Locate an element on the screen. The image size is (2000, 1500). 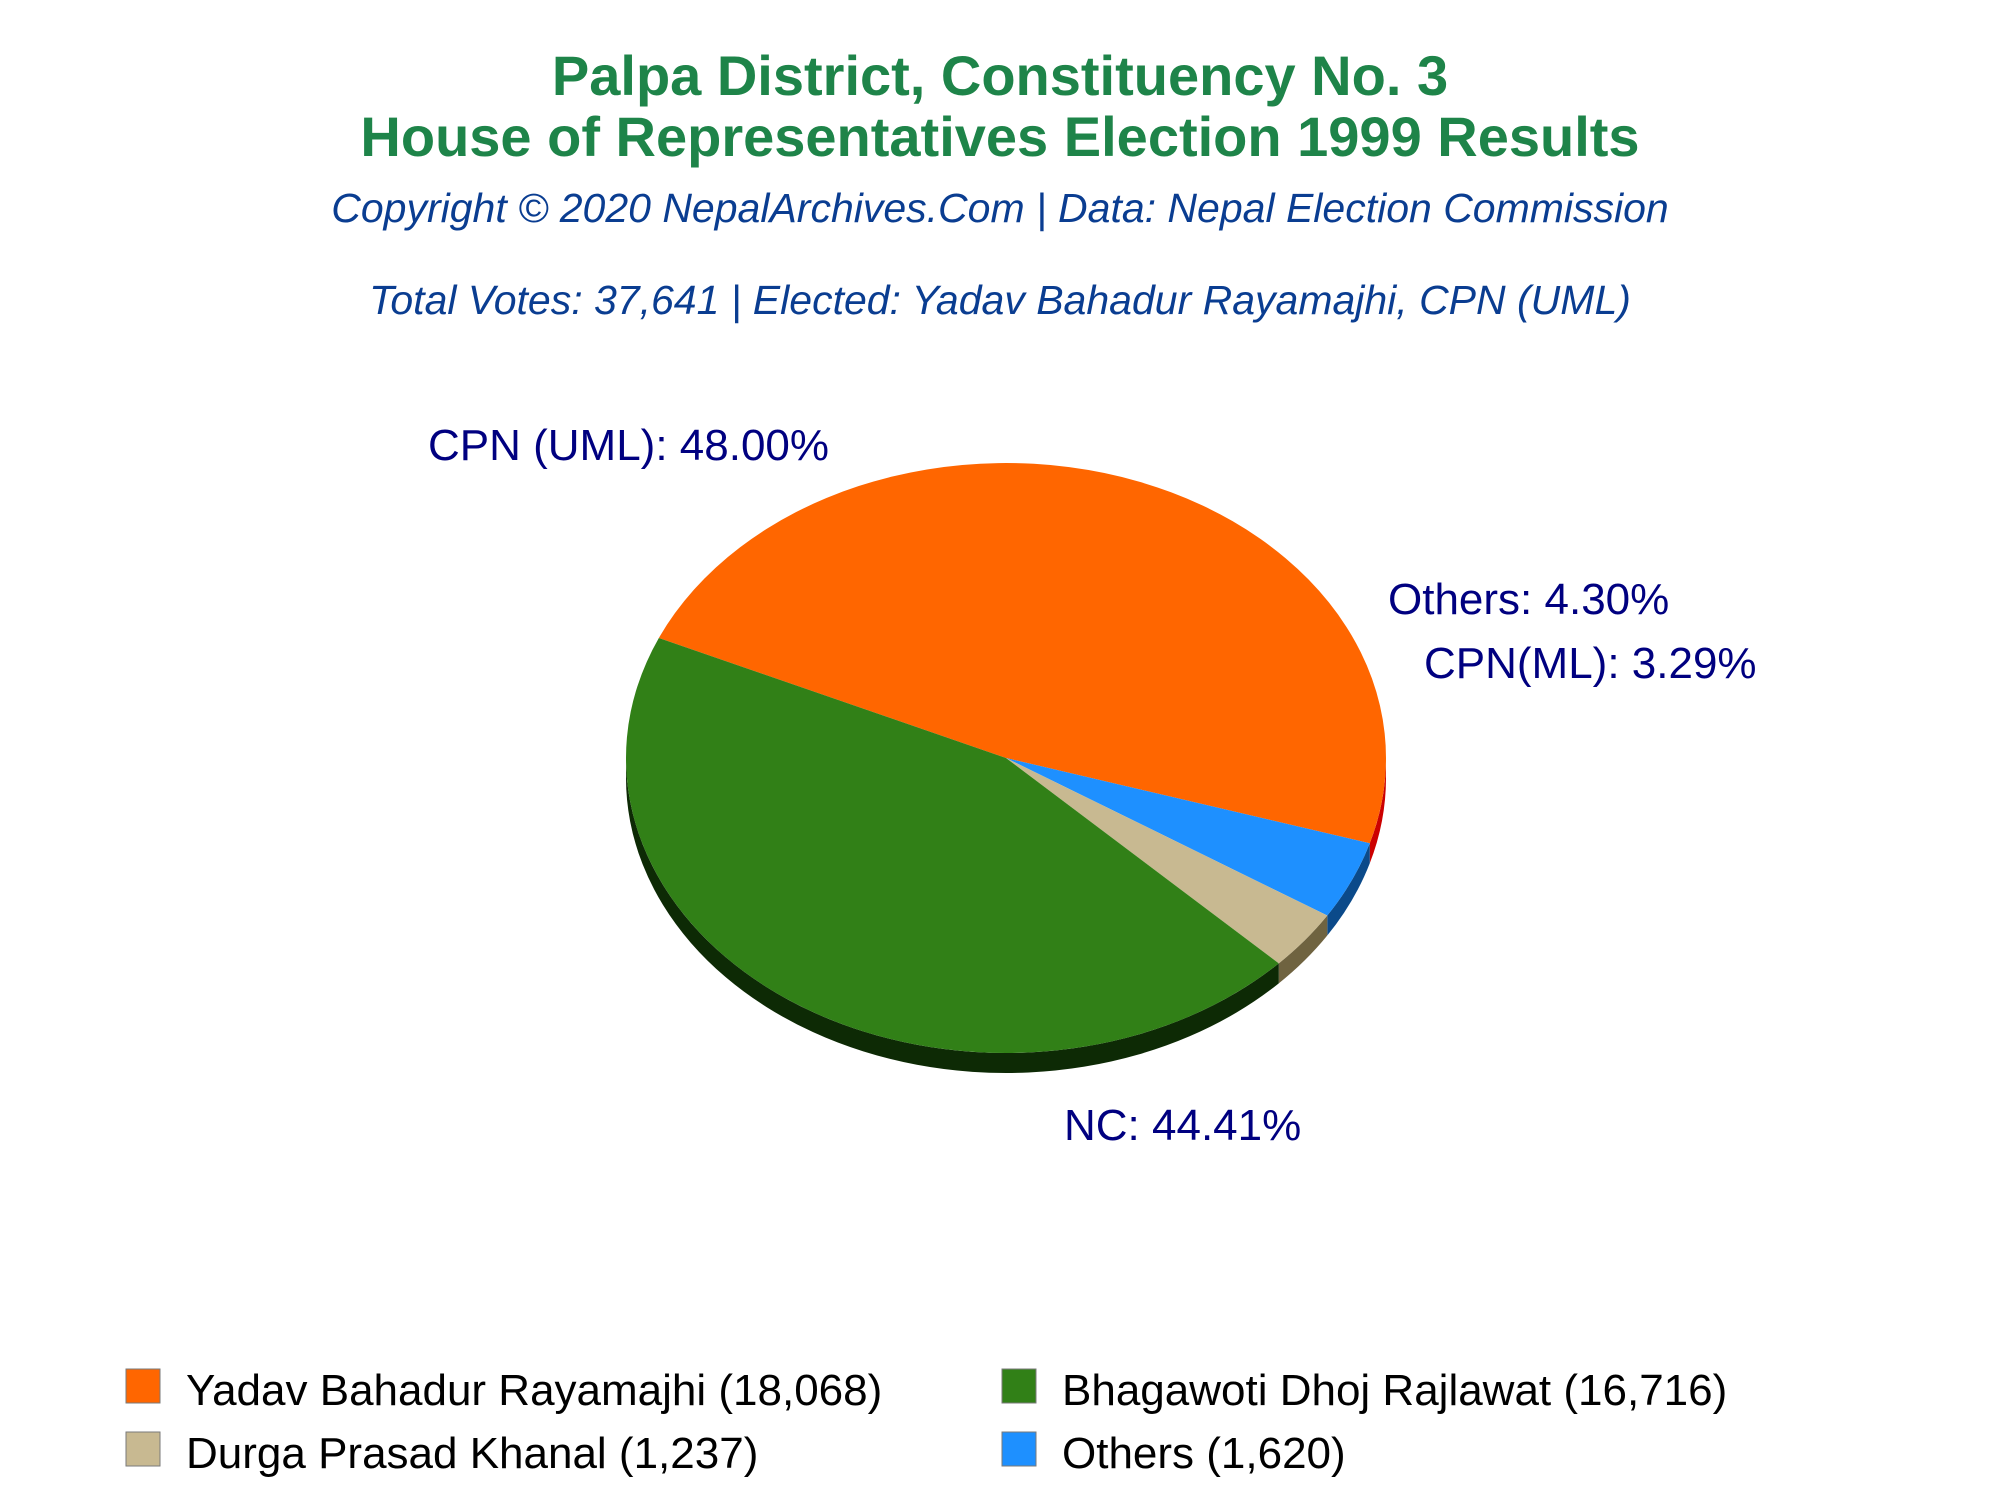
chart-title: Palpa District, Constituency No. 3 is located at coordinates (1000, 75).